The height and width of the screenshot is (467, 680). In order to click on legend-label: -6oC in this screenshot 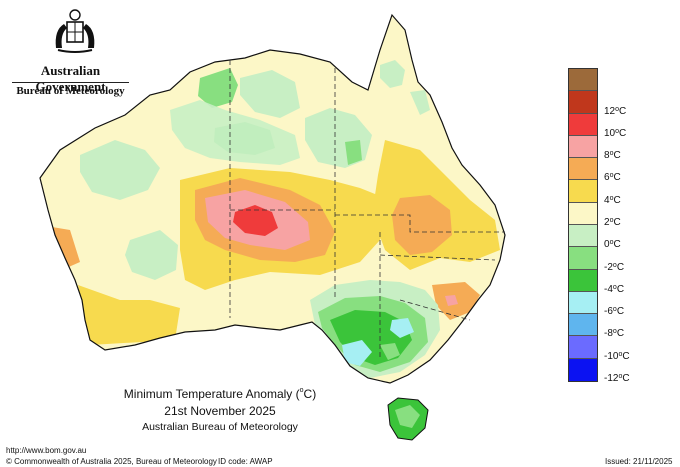, I will do `click(614, 312)`.